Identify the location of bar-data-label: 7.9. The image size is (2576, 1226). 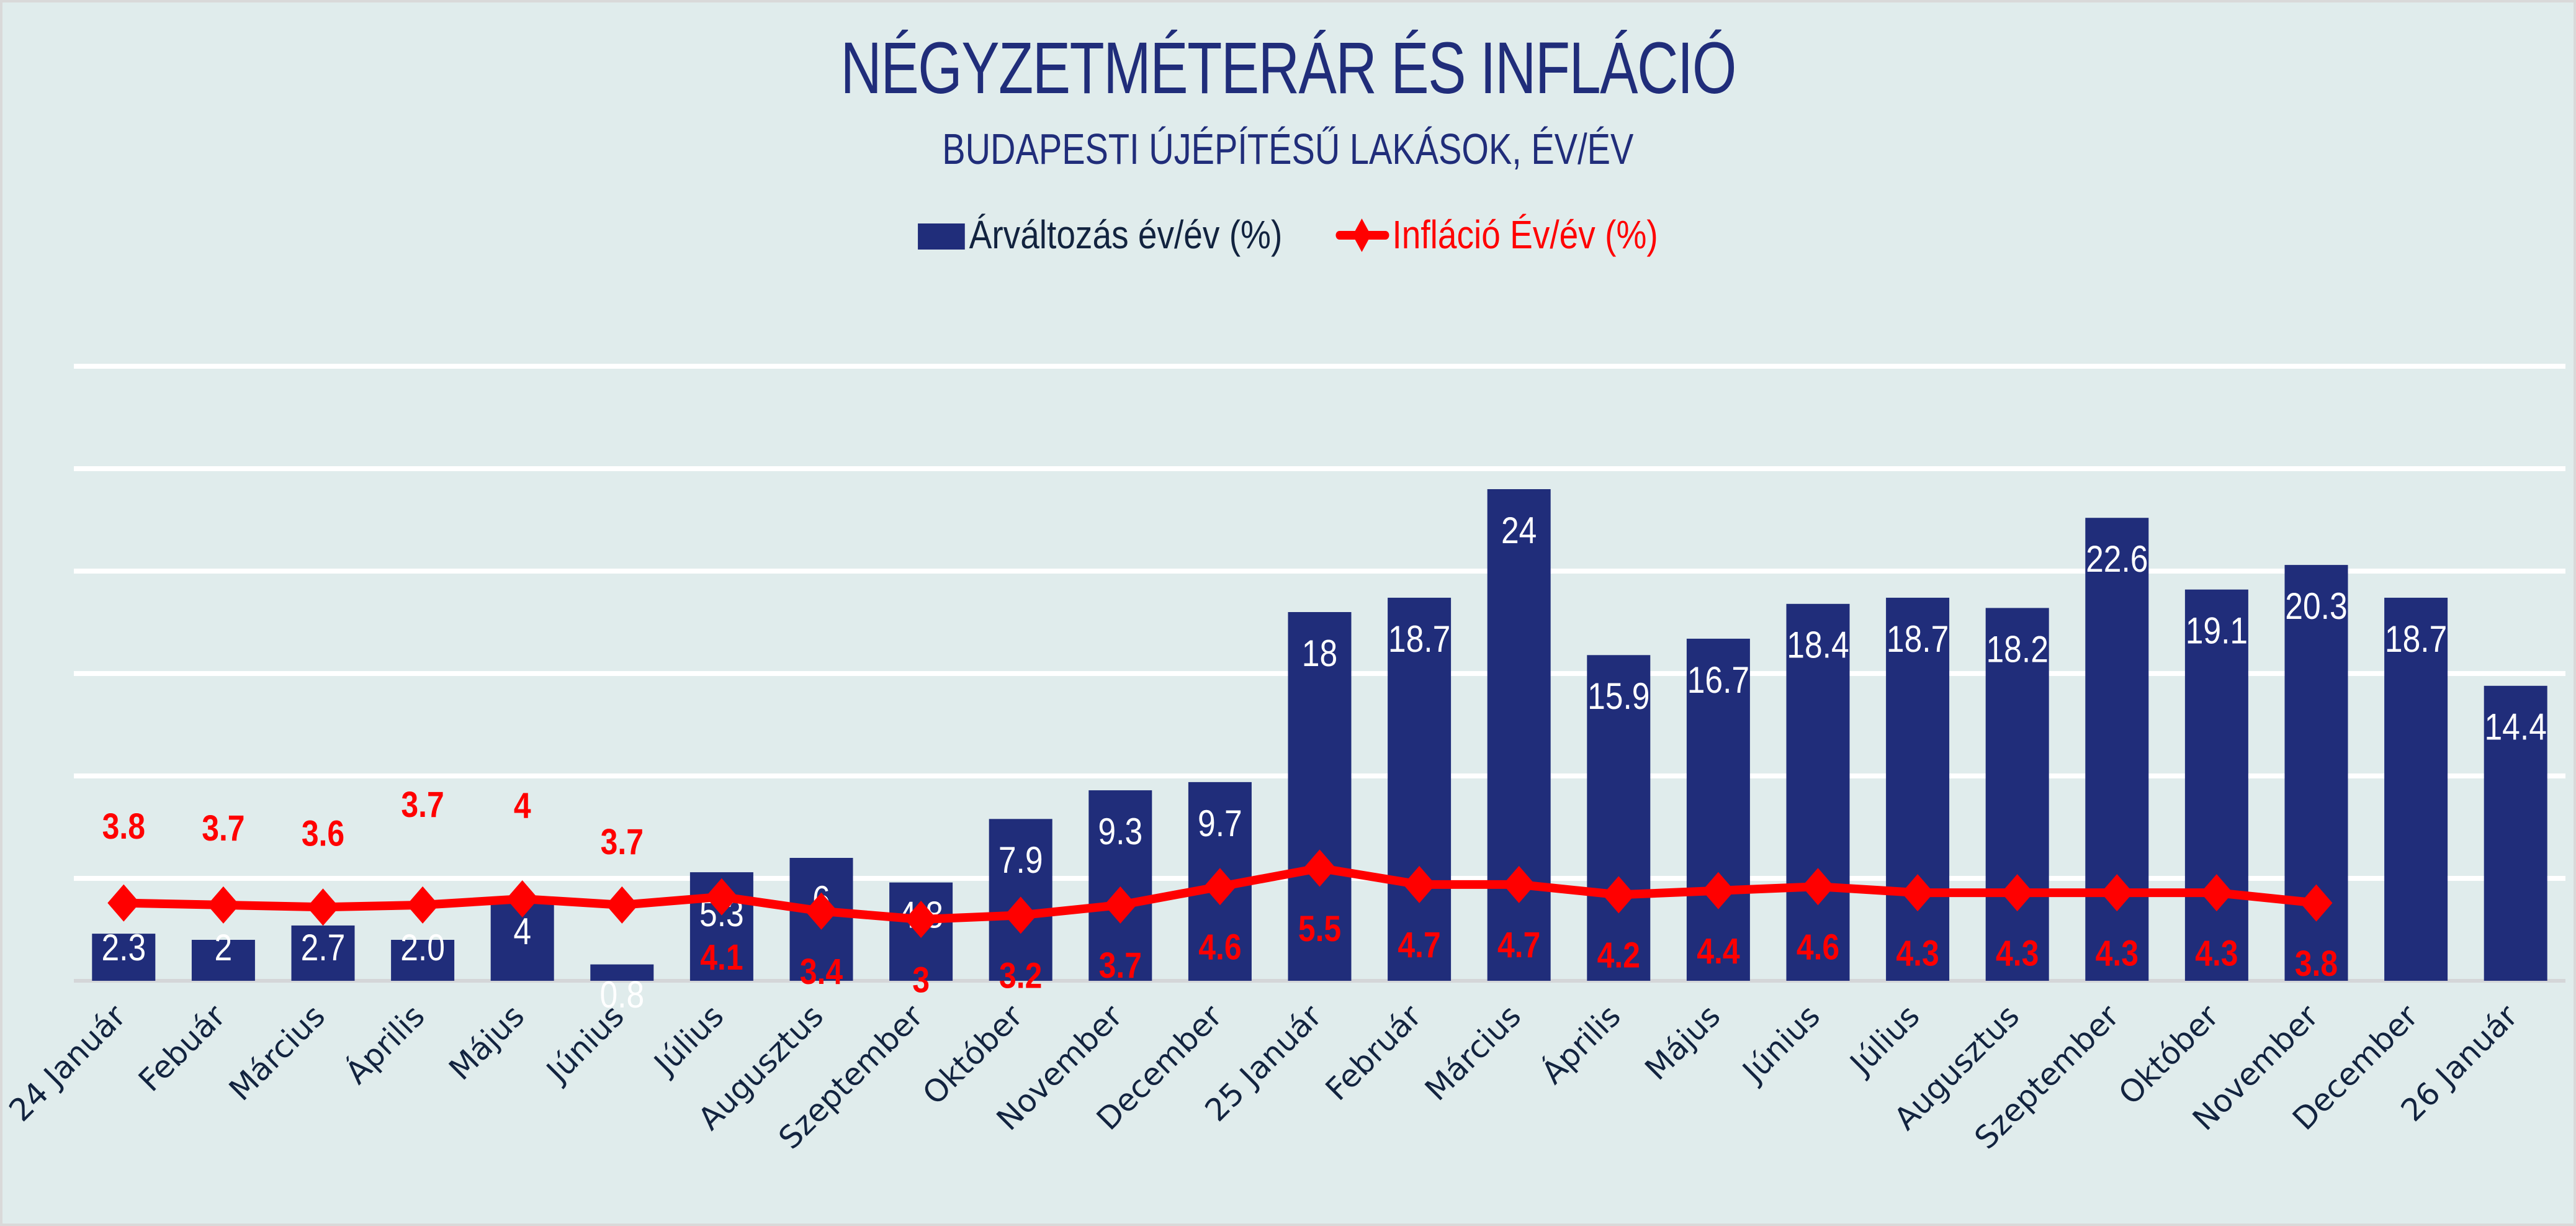
(1021, 860).